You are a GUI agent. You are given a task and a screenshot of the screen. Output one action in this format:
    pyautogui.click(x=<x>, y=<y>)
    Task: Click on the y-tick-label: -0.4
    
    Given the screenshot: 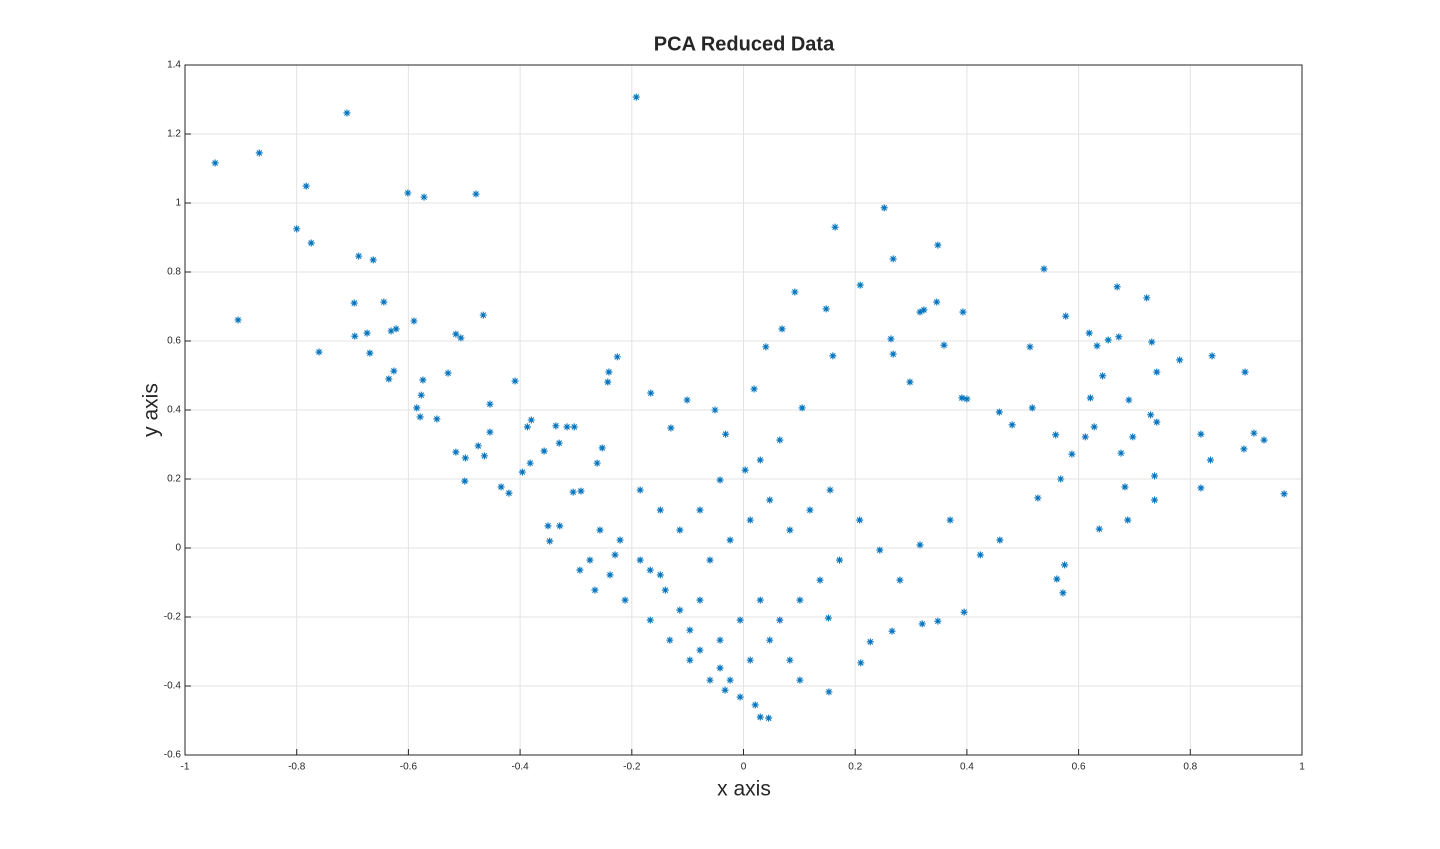 What is the action you would take?
    pyautogui.click(x=173, y=686)
    